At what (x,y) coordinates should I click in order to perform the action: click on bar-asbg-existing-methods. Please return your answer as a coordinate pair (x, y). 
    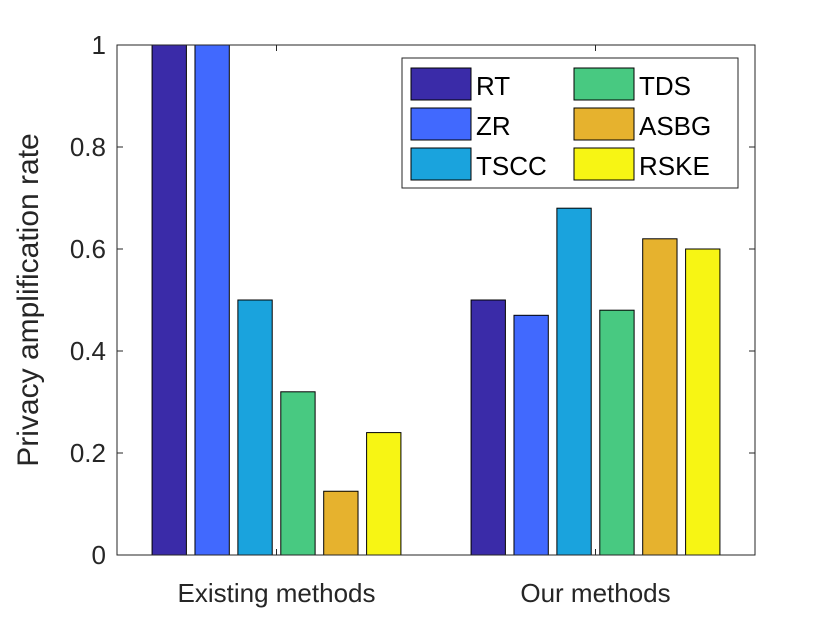
    Looking at the image, I should click on (341, 523).